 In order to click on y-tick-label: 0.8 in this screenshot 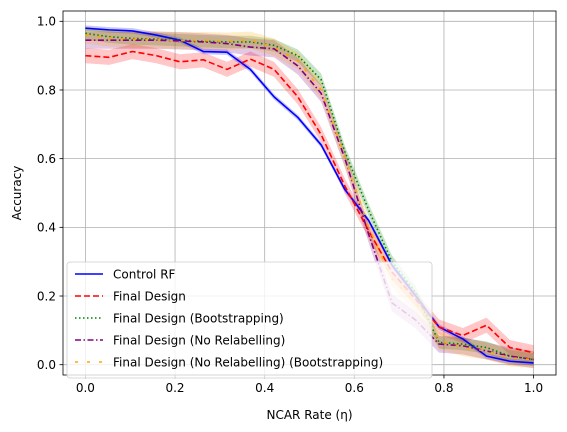, I will do `click(46, 90)`.